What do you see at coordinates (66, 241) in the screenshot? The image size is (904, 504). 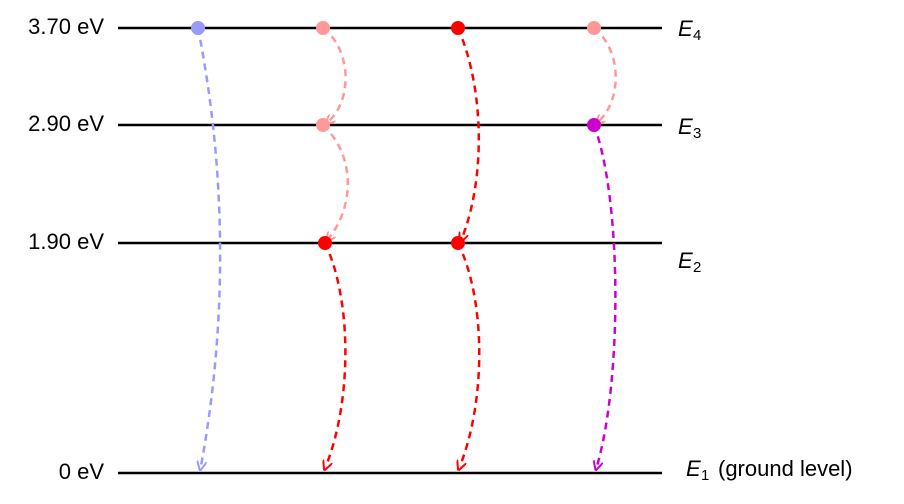 I see `energy-label: 1.90 eV` at bounding box center [66, 241].